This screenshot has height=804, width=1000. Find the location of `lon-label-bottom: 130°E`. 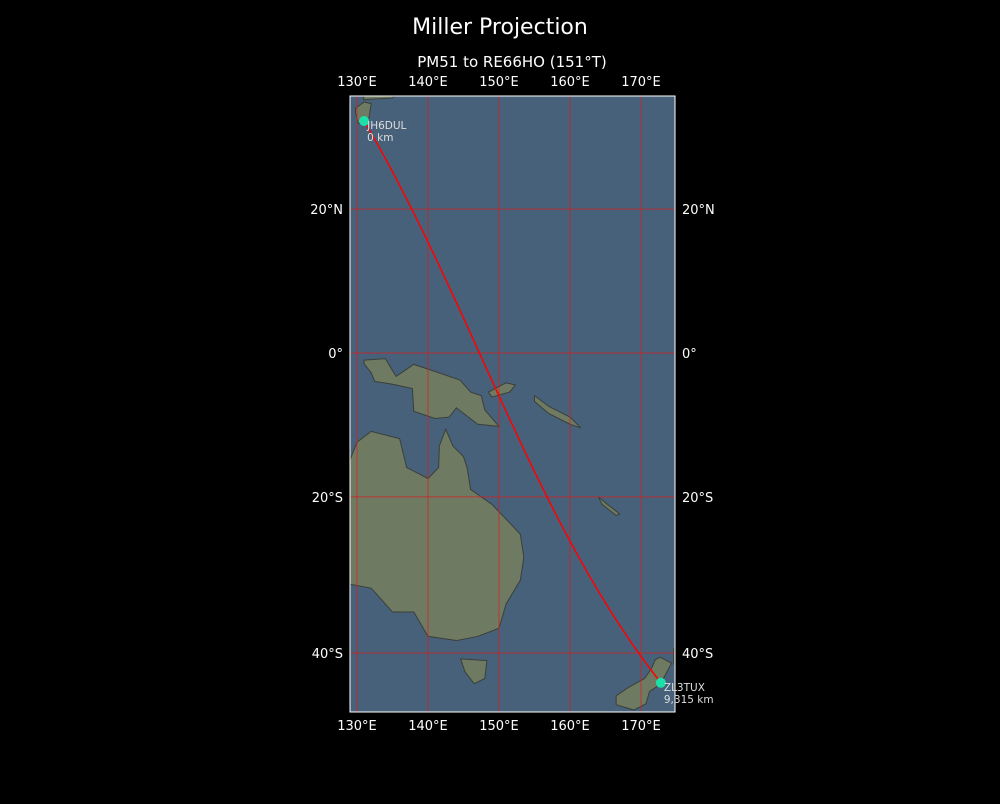

lon-label-bottom: 130°E is located at coordinates (357, 726).